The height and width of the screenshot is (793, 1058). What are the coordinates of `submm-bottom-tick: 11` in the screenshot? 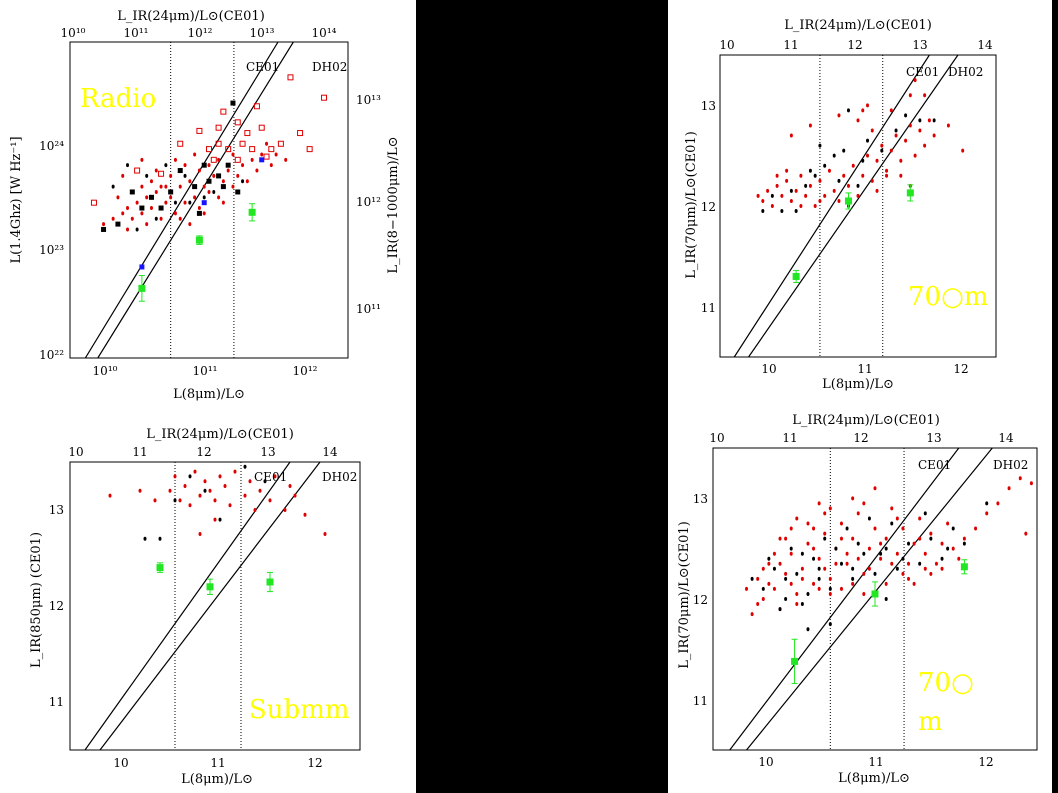 It's located at (217, 763).